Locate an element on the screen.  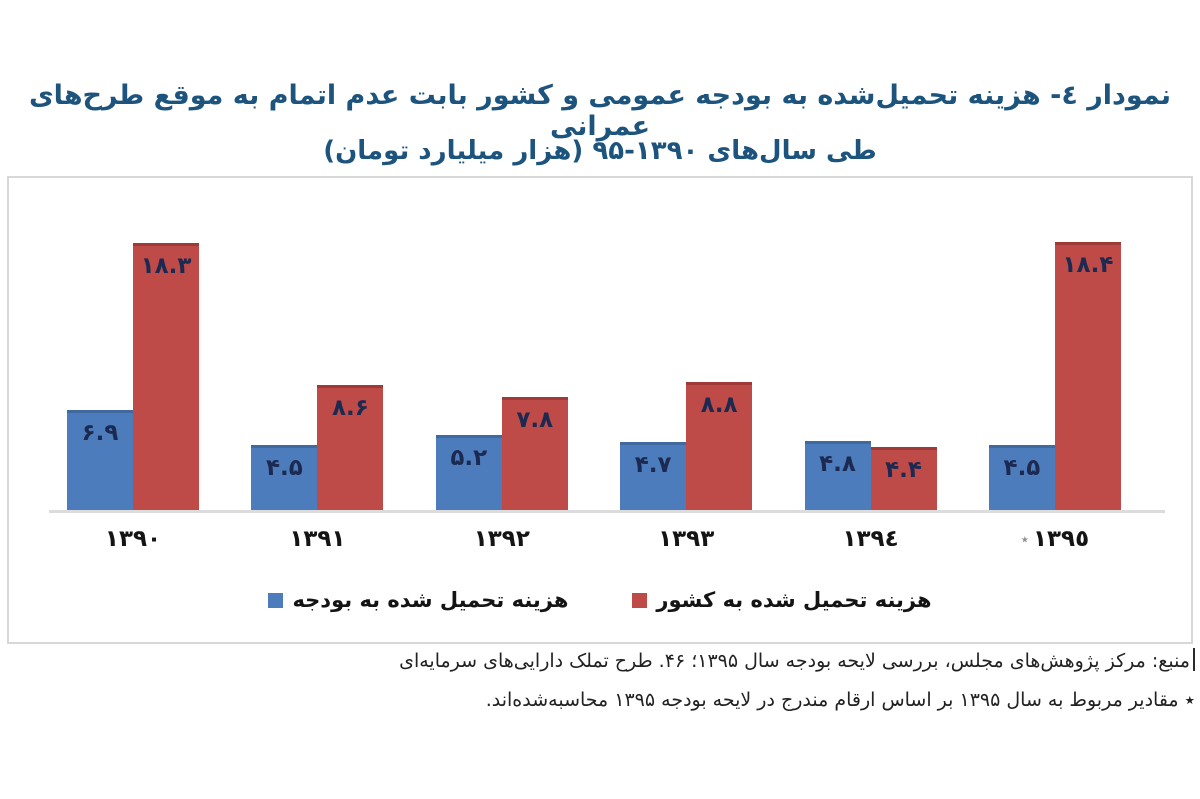
legend-label-budget: هزینه تحمیل شده به بودجه is located at coordinates (430, 600).